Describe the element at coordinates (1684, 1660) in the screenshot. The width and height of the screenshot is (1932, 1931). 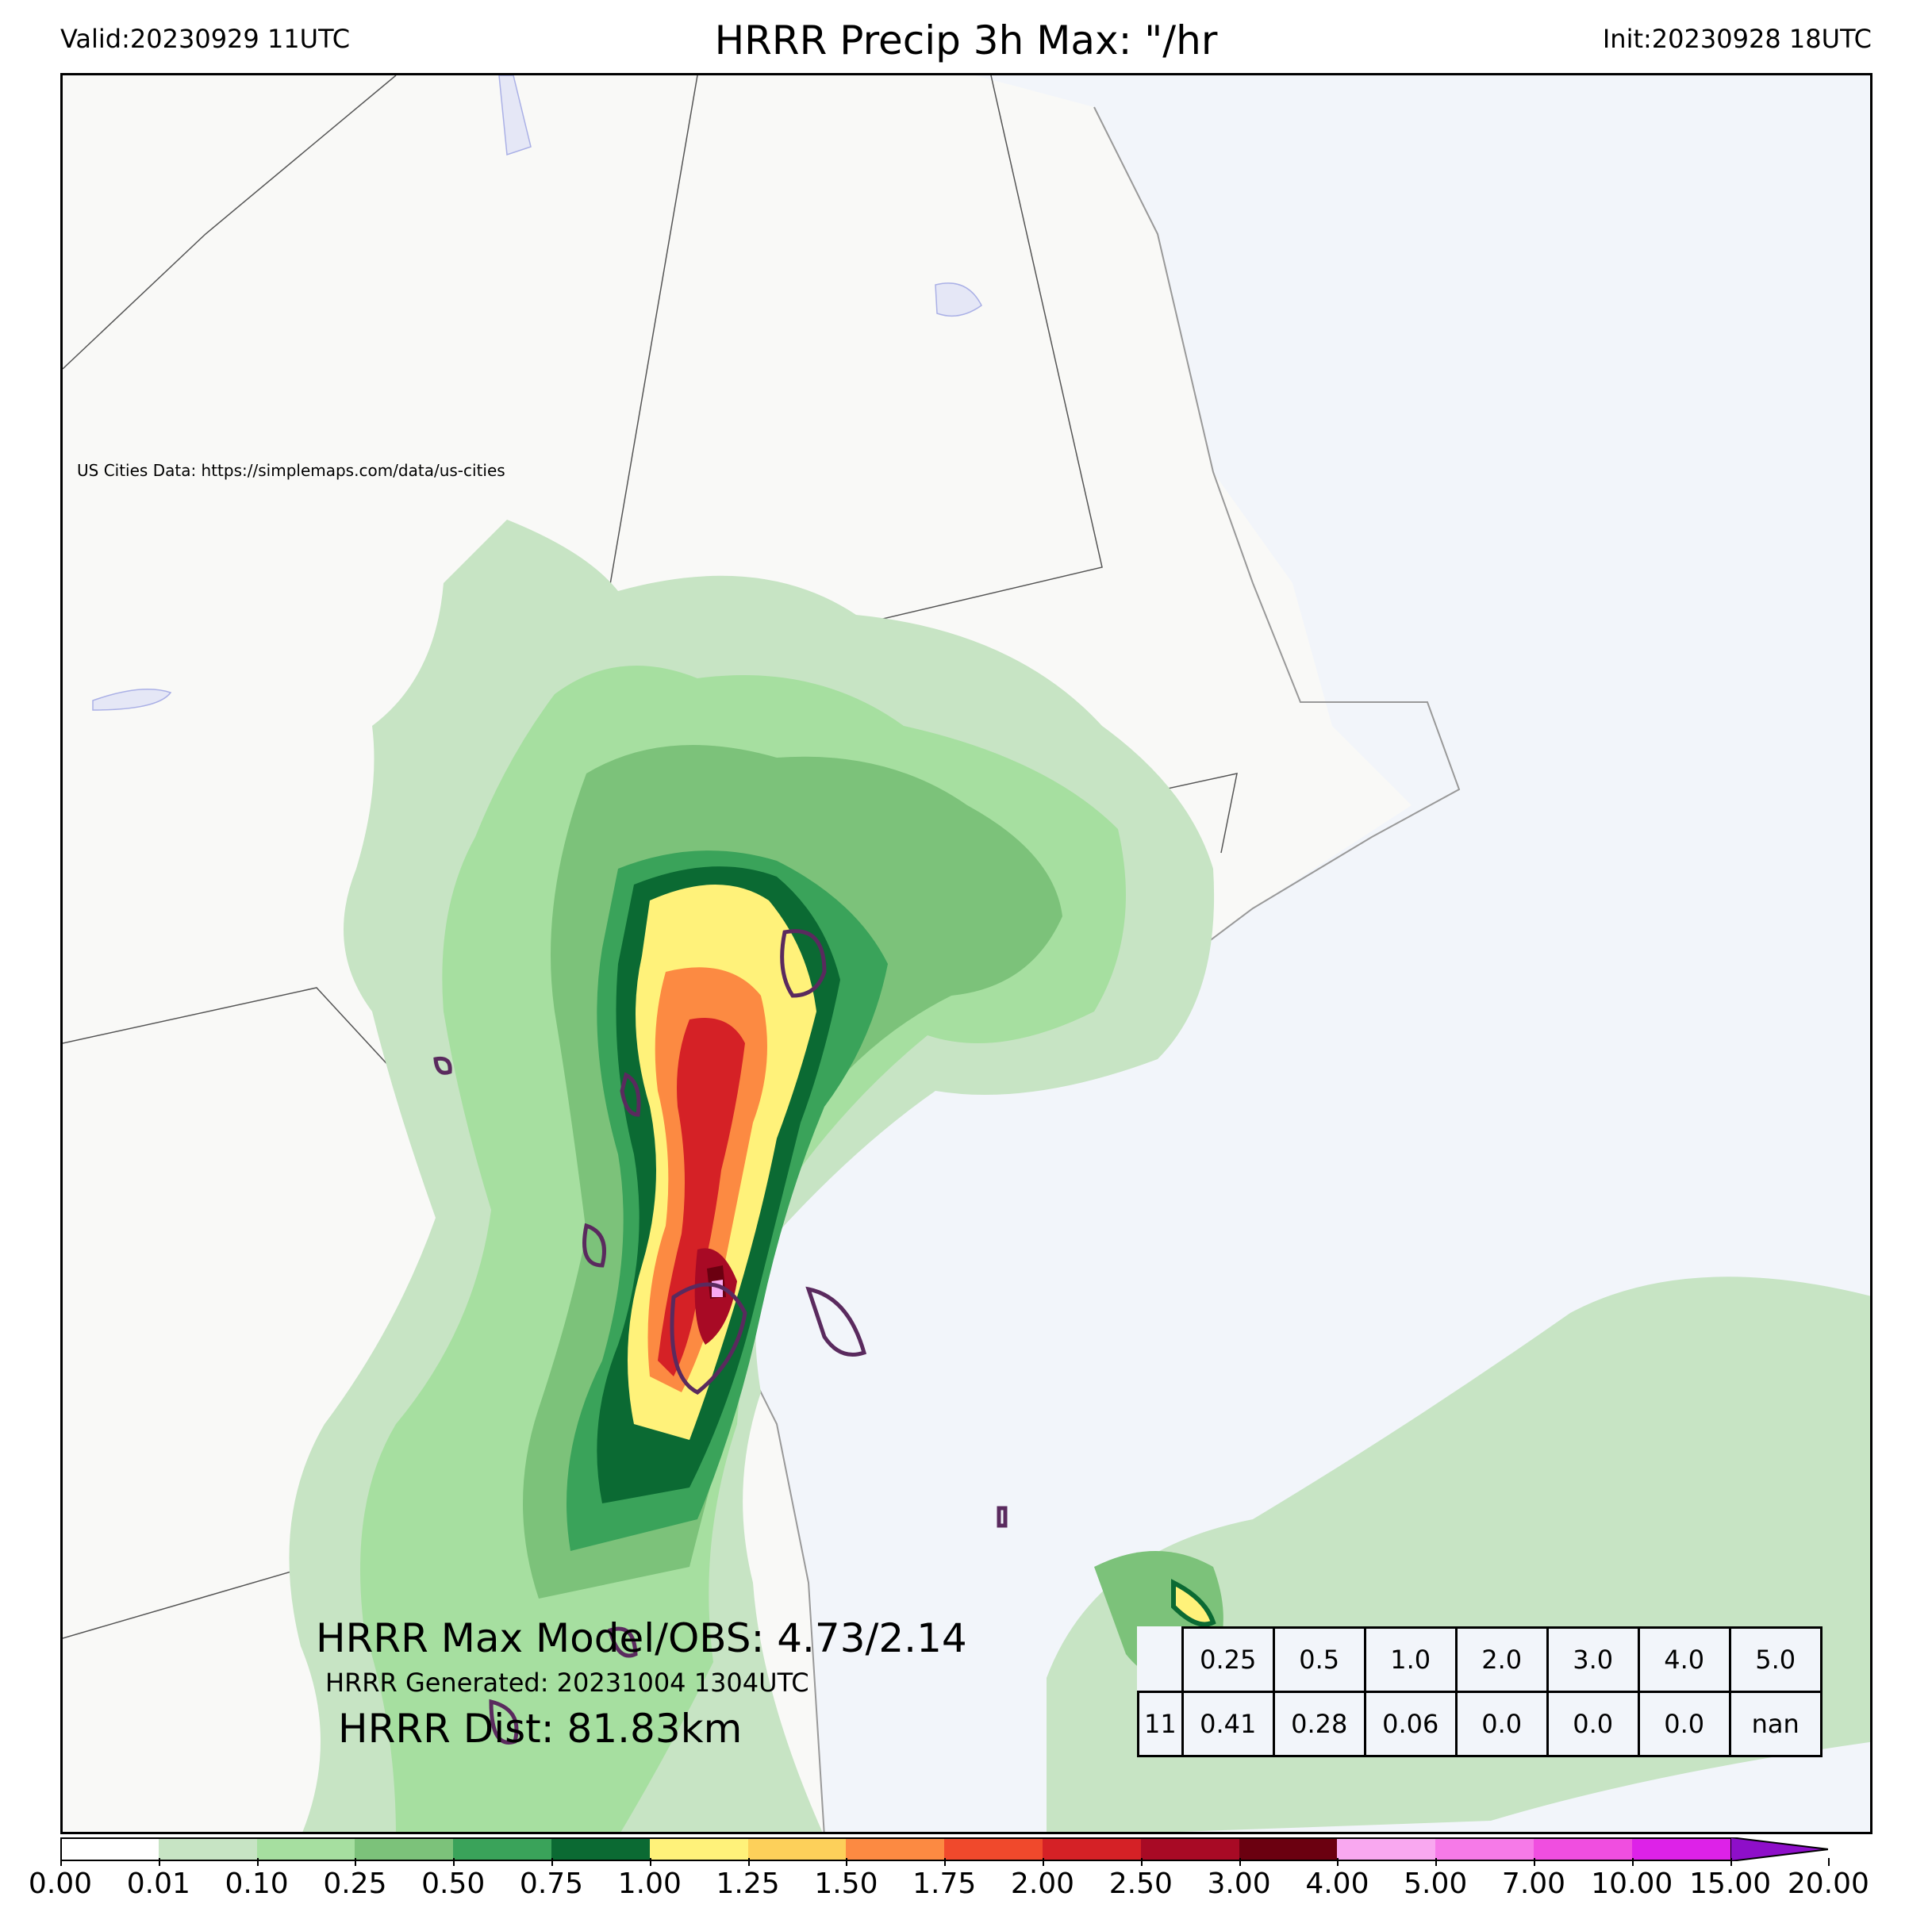
I see `threshold-cell: 4.0` at that location.